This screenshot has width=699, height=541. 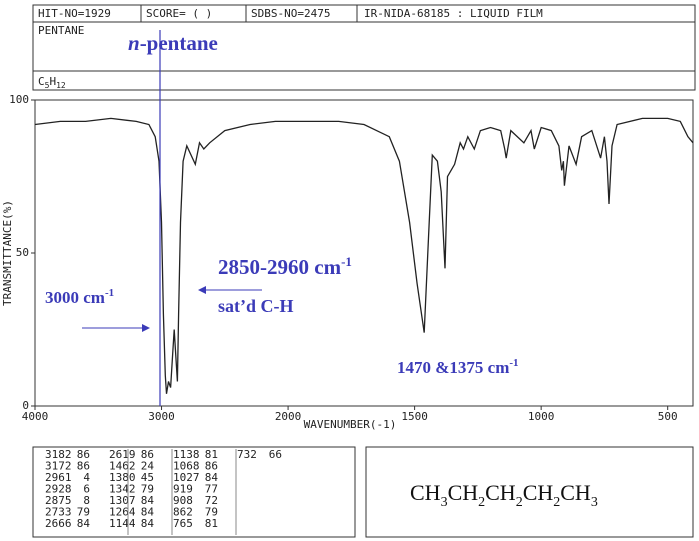 What do you see at coordinates (47, 85) in the screenshot?
I see `f: 5` at bounding box center [47, 85].